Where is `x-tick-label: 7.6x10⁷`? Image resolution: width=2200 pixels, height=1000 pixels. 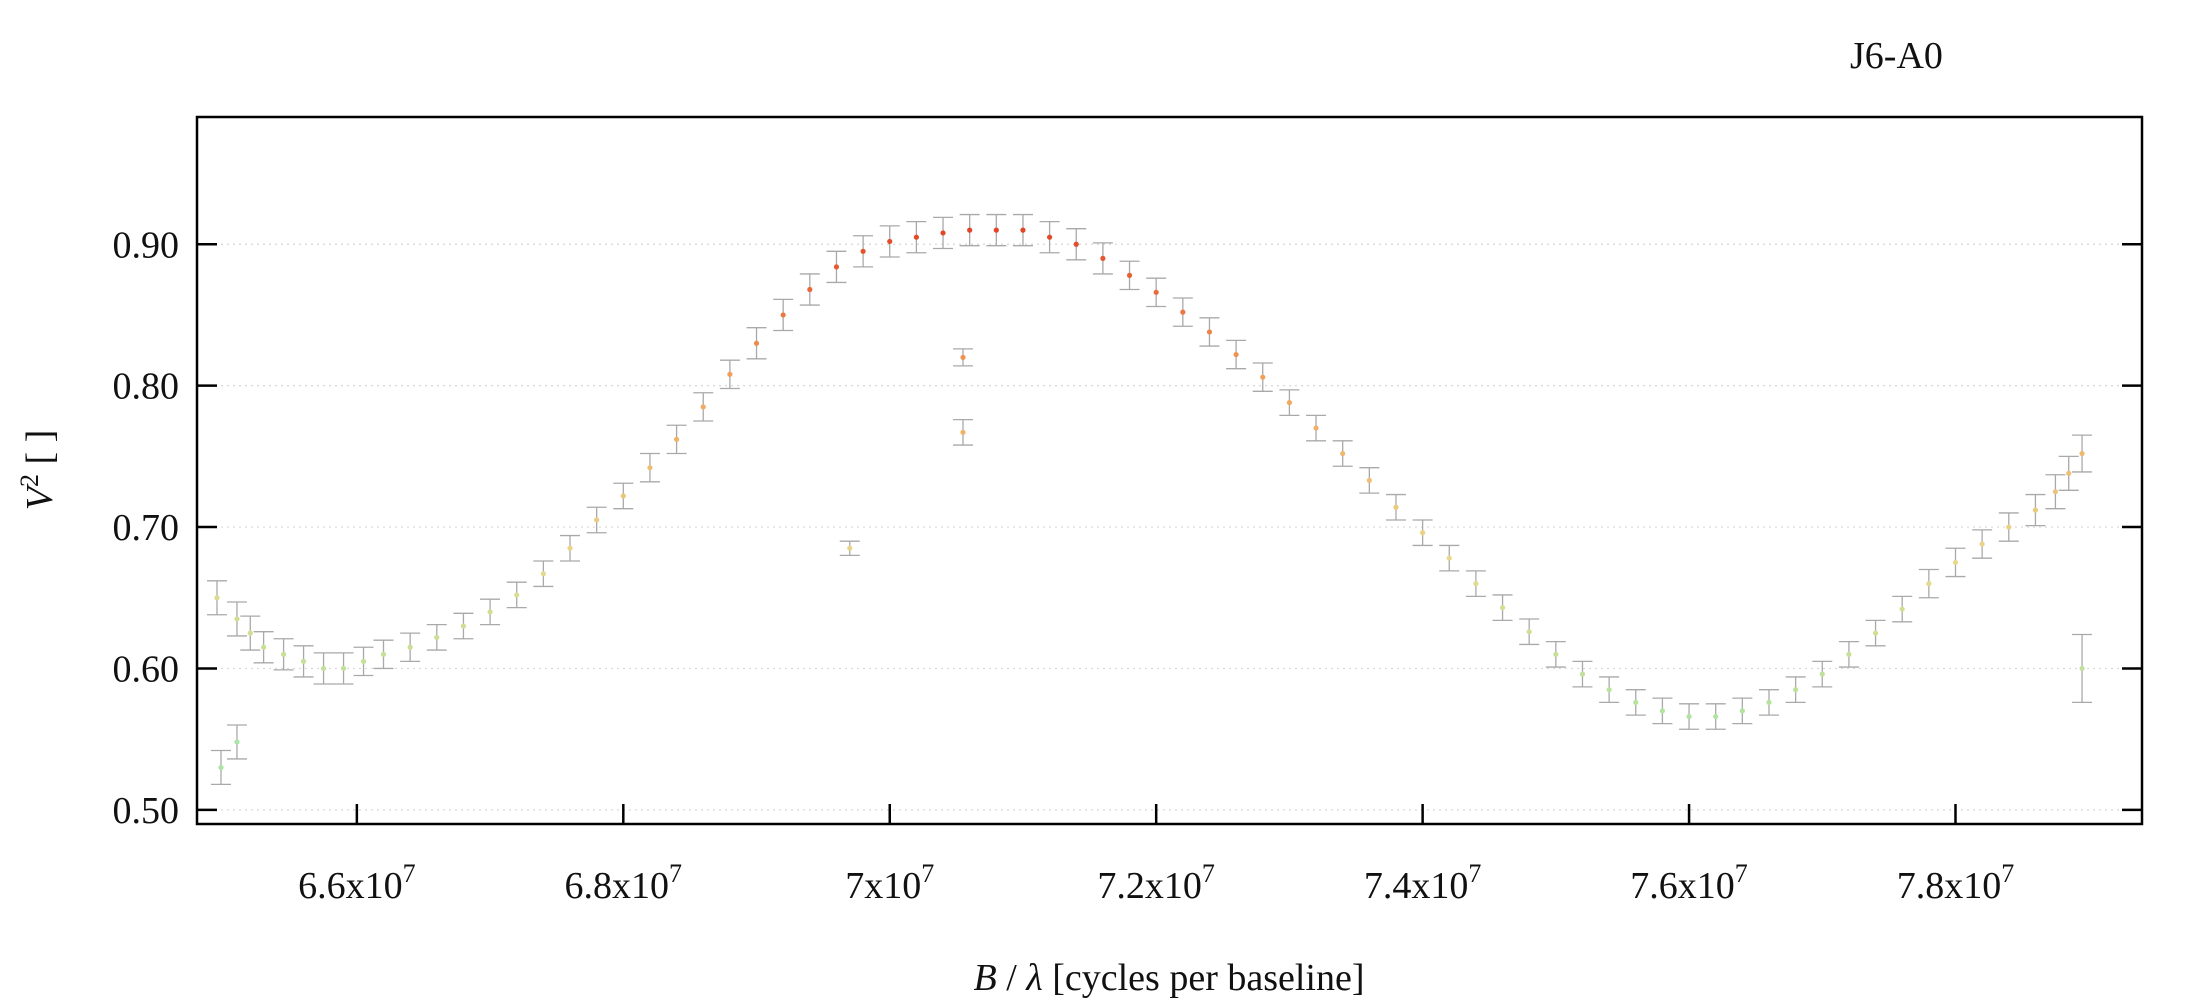
x-tick-label: 7.6x10⁷ is located at coordinates (1689, 883).